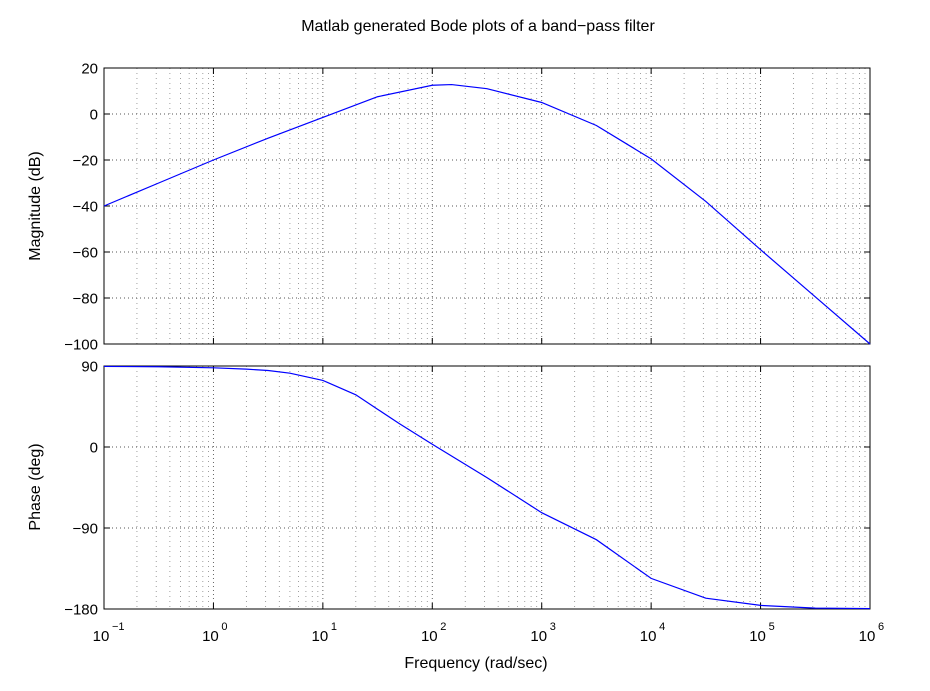  What do you see at coordinates (35, 486) in the screenshot?
I see `phase-ylabel: Phase (deg)` at bounding box center [35, 486].